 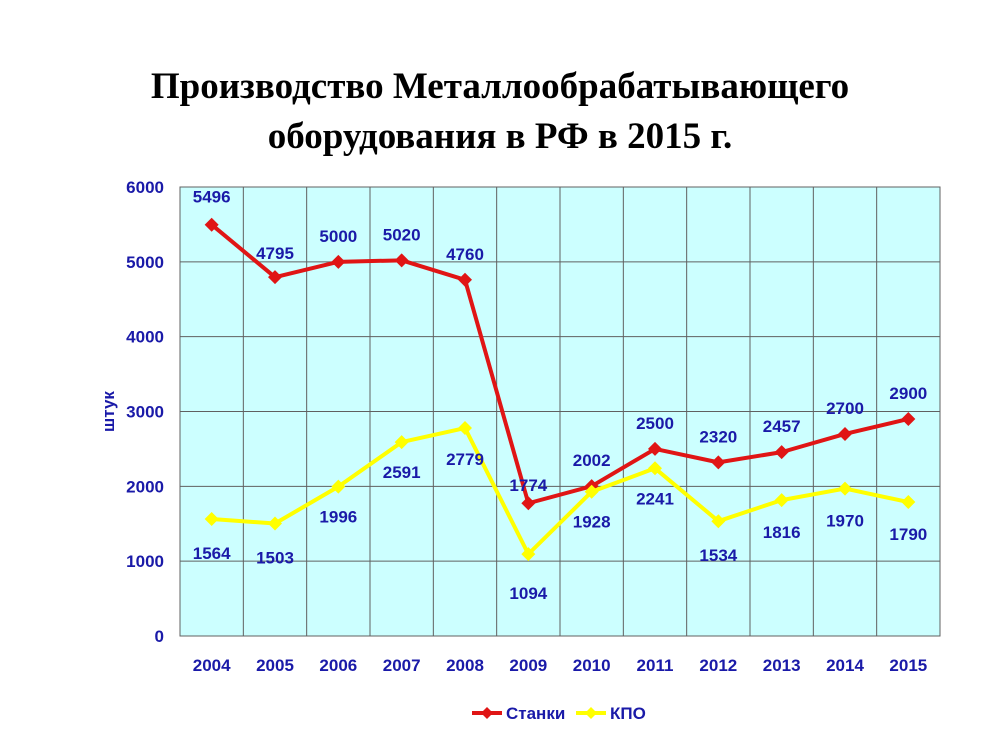 I want to click on chart-title-line-2: оборудования в РФ в 2015 г., so click(x=500, y=136).